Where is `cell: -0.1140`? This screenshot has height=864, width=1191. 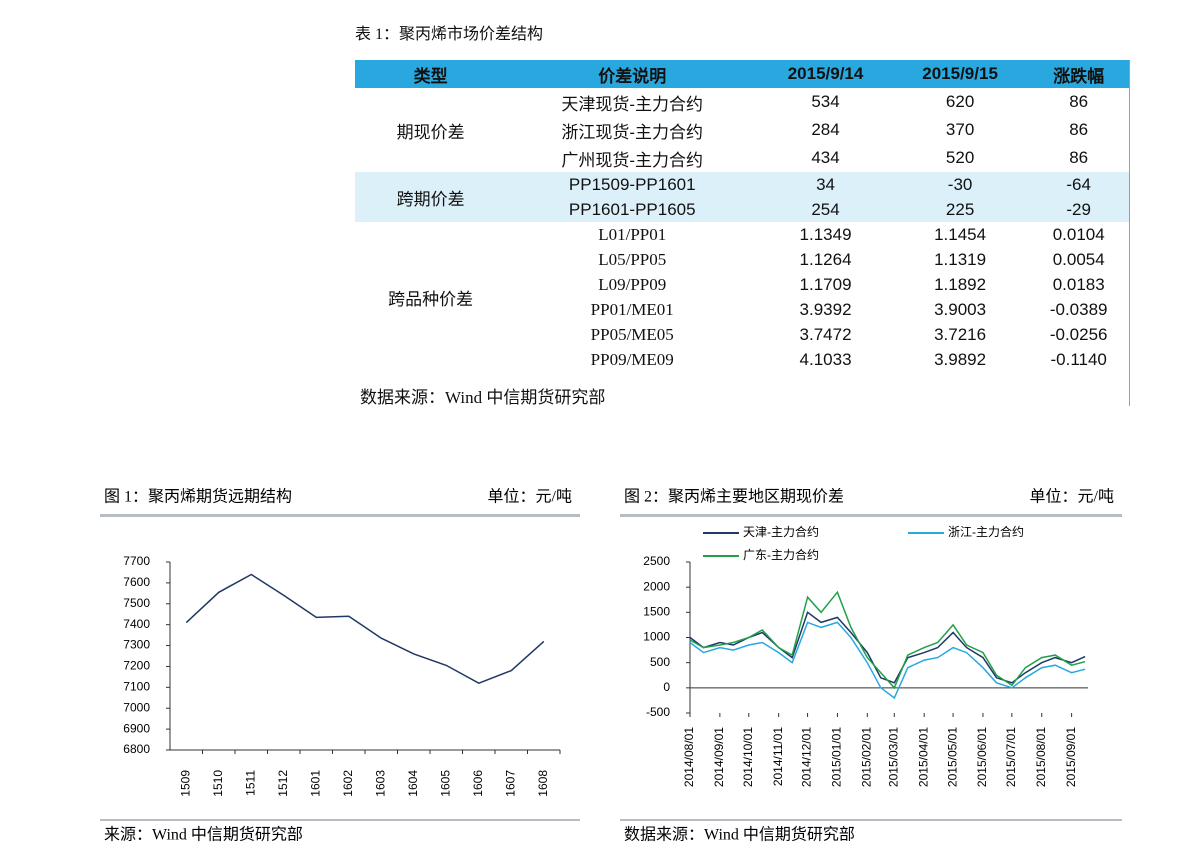 cell: -0.1140 is located at coordinates (1078, 359).